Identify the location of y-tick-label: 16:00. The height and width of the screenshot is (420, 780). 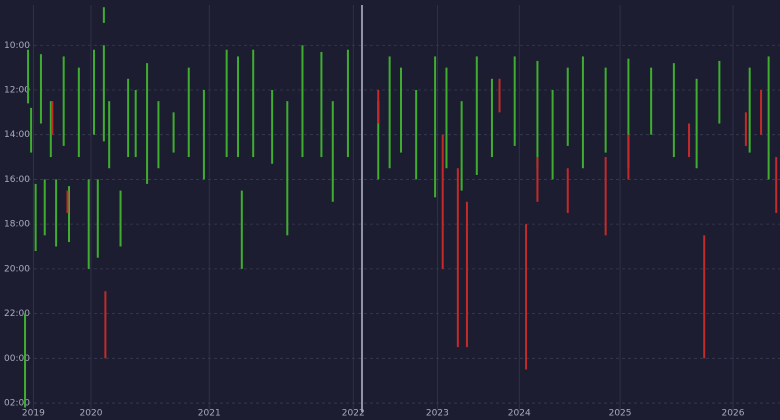
(17, 180).